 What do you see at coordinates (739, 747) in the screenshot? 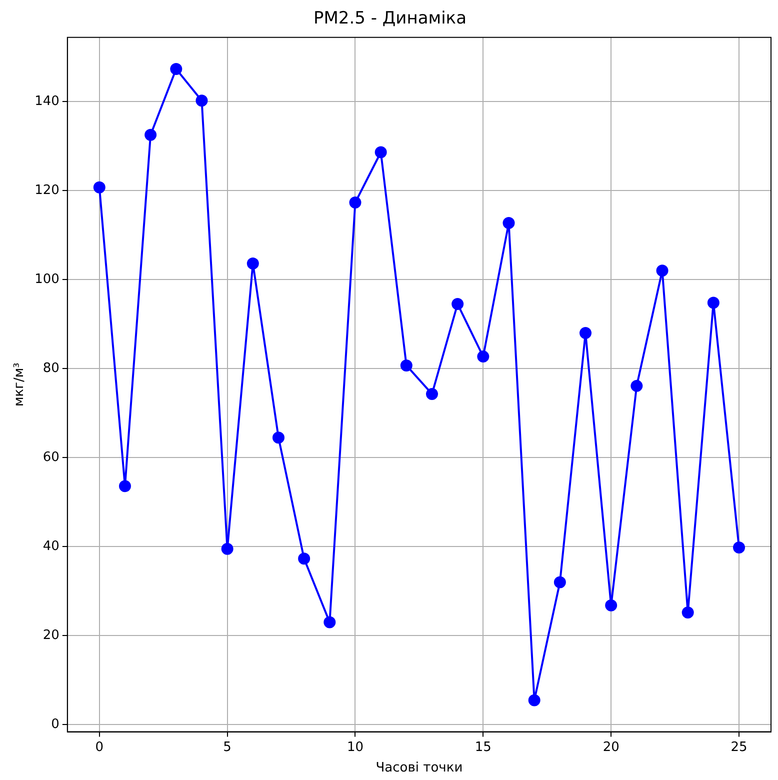
I see `x-tick-label: 25` at bounding box center [739, 747].